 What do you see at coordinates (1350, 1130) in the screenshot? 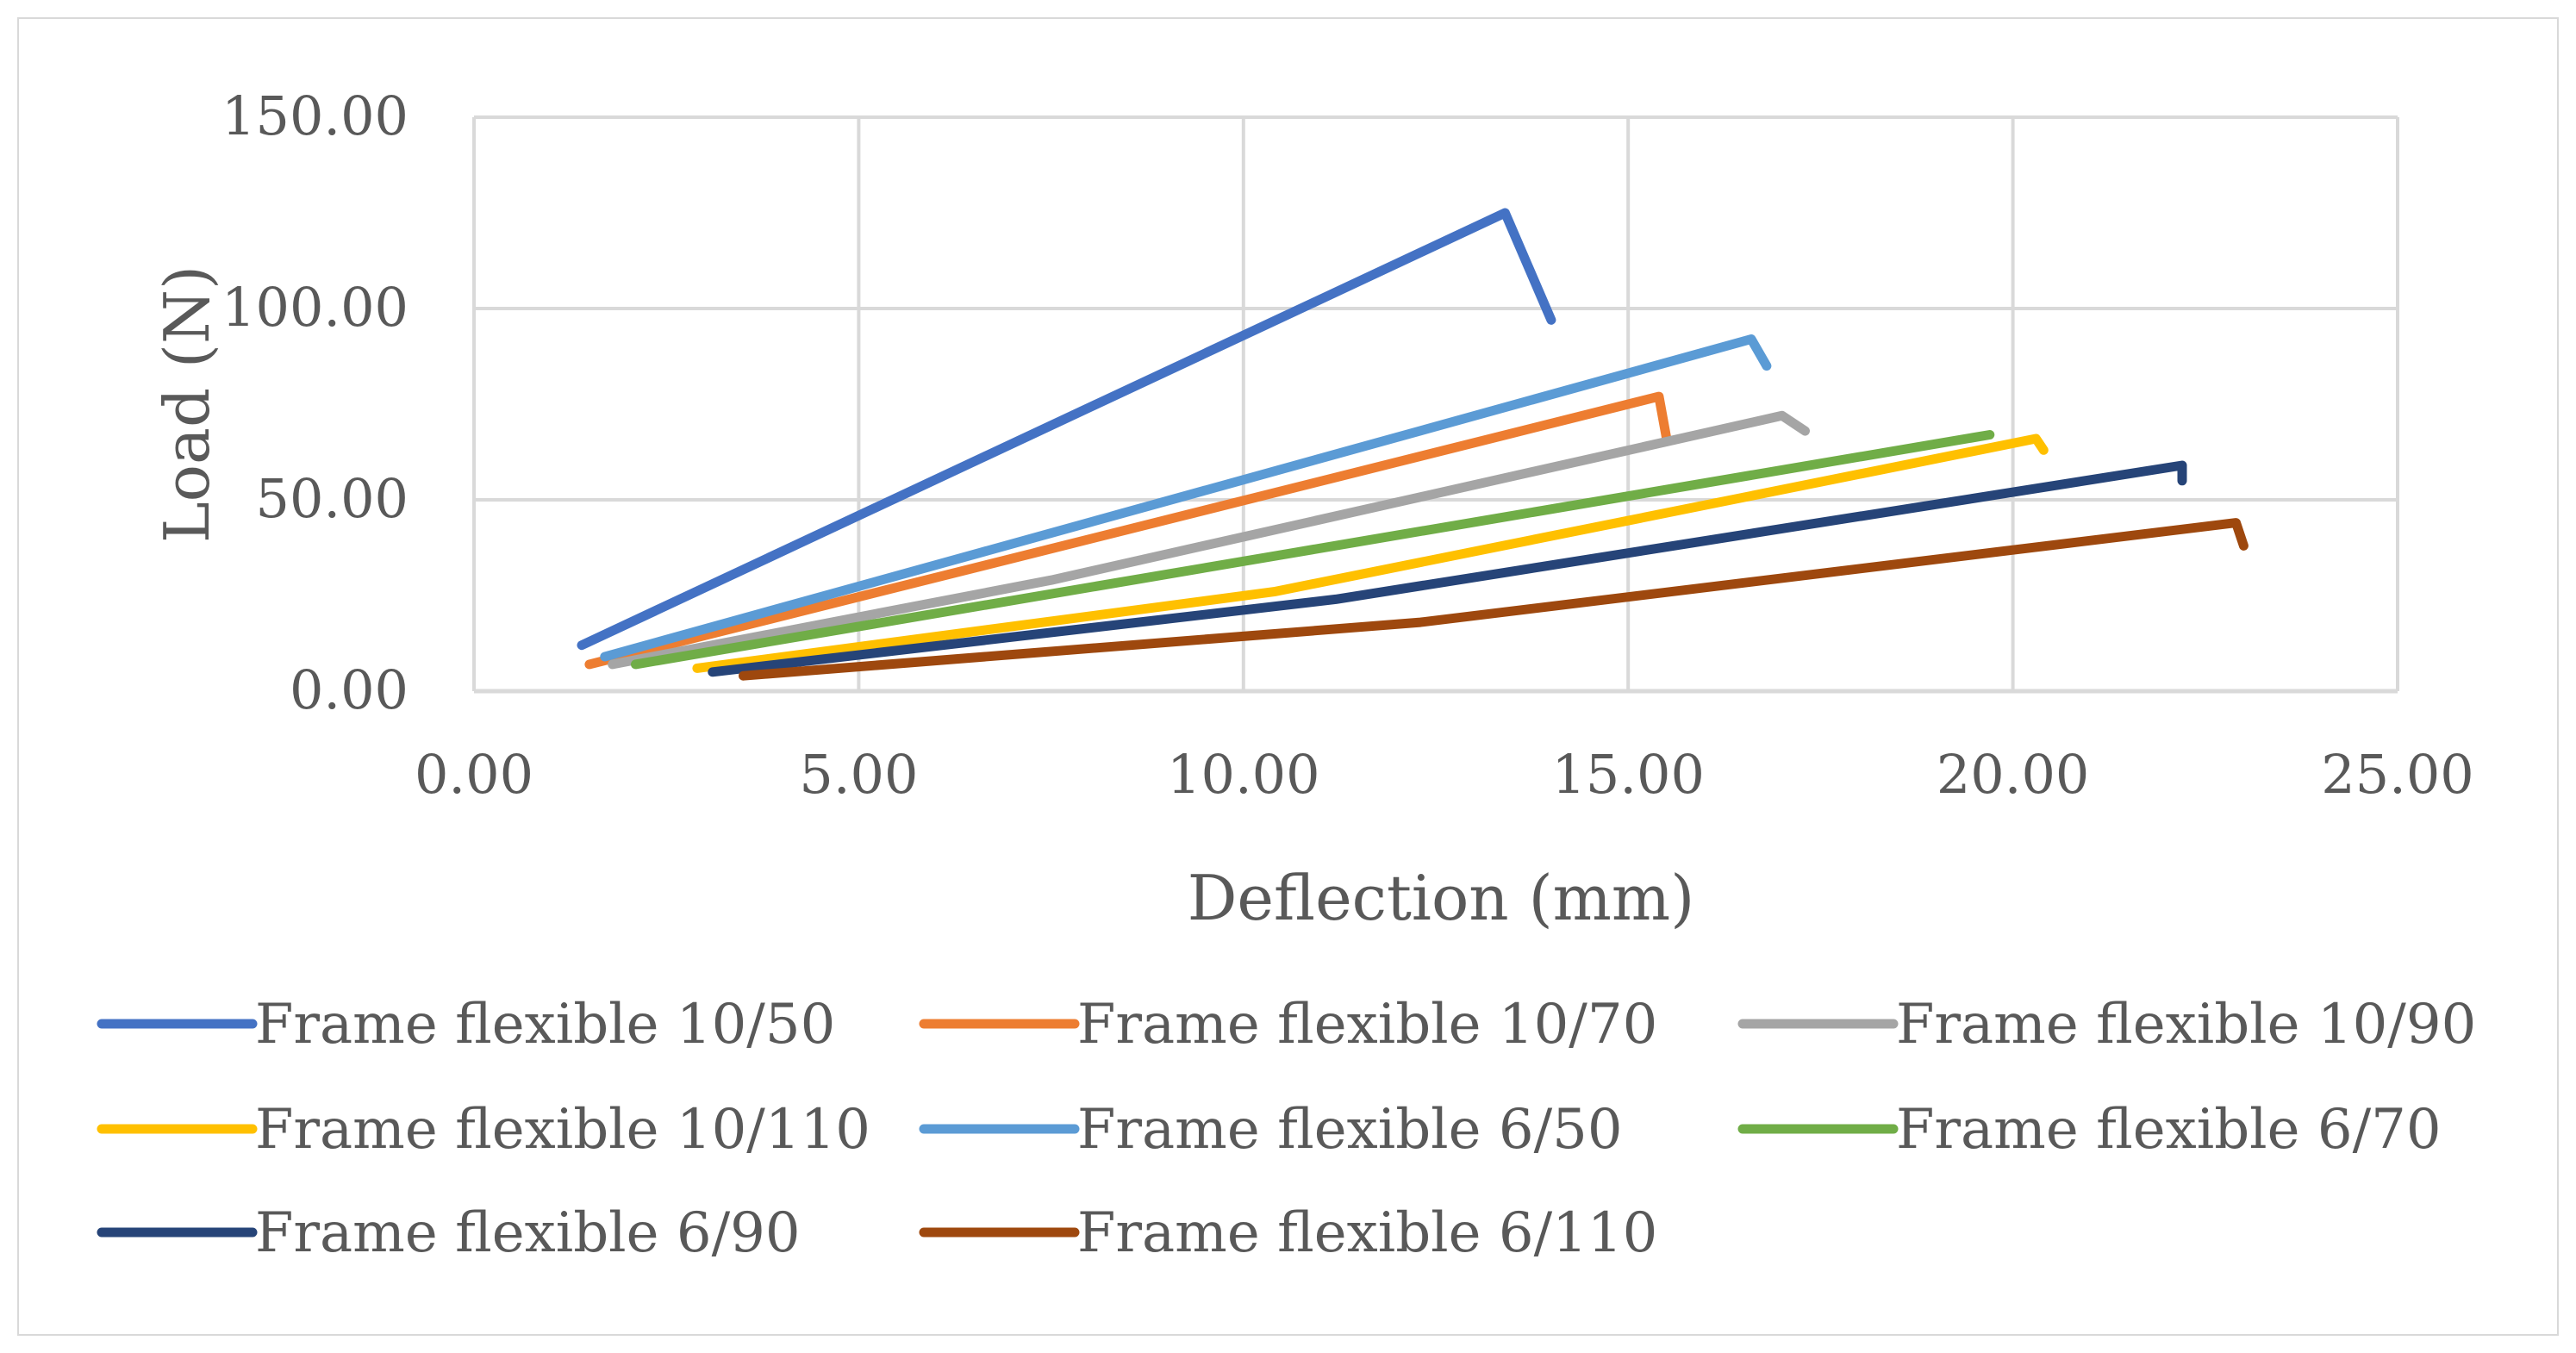
I see `legend-label: Frame flexible 6/50` at bounding box center [1350, 1130].